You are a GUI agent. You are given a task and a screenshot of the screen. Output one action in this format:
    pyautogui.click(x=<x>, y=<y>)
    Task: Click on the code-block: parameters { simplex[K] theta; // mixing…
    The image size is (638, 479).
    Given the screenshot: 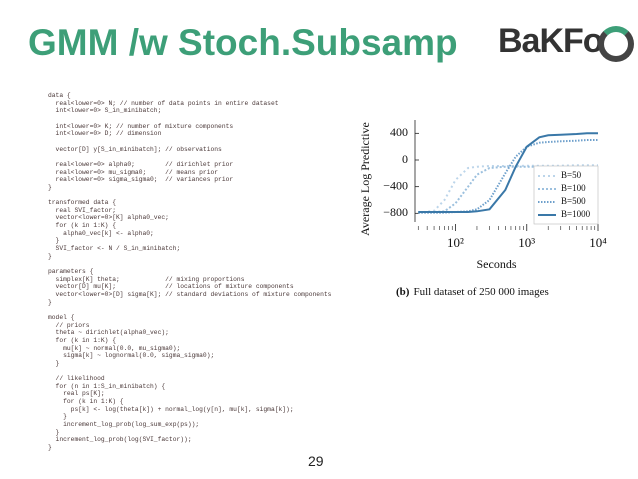 What is the action you would take?
    pyautogui.click(x=189, y=287)
    